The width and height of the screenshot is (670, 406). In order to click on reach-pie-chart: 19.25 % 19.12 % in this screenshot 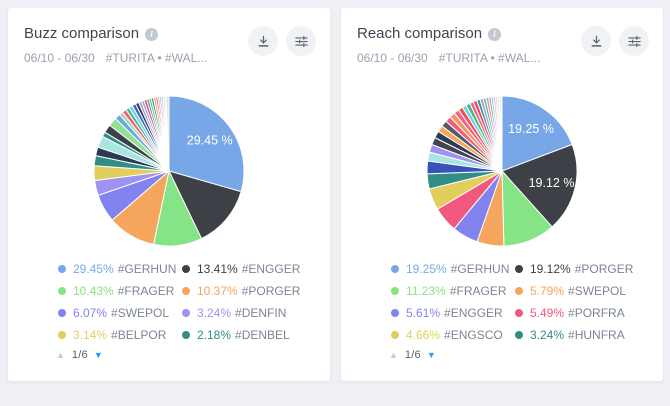, I will do `click(502, 171)`.